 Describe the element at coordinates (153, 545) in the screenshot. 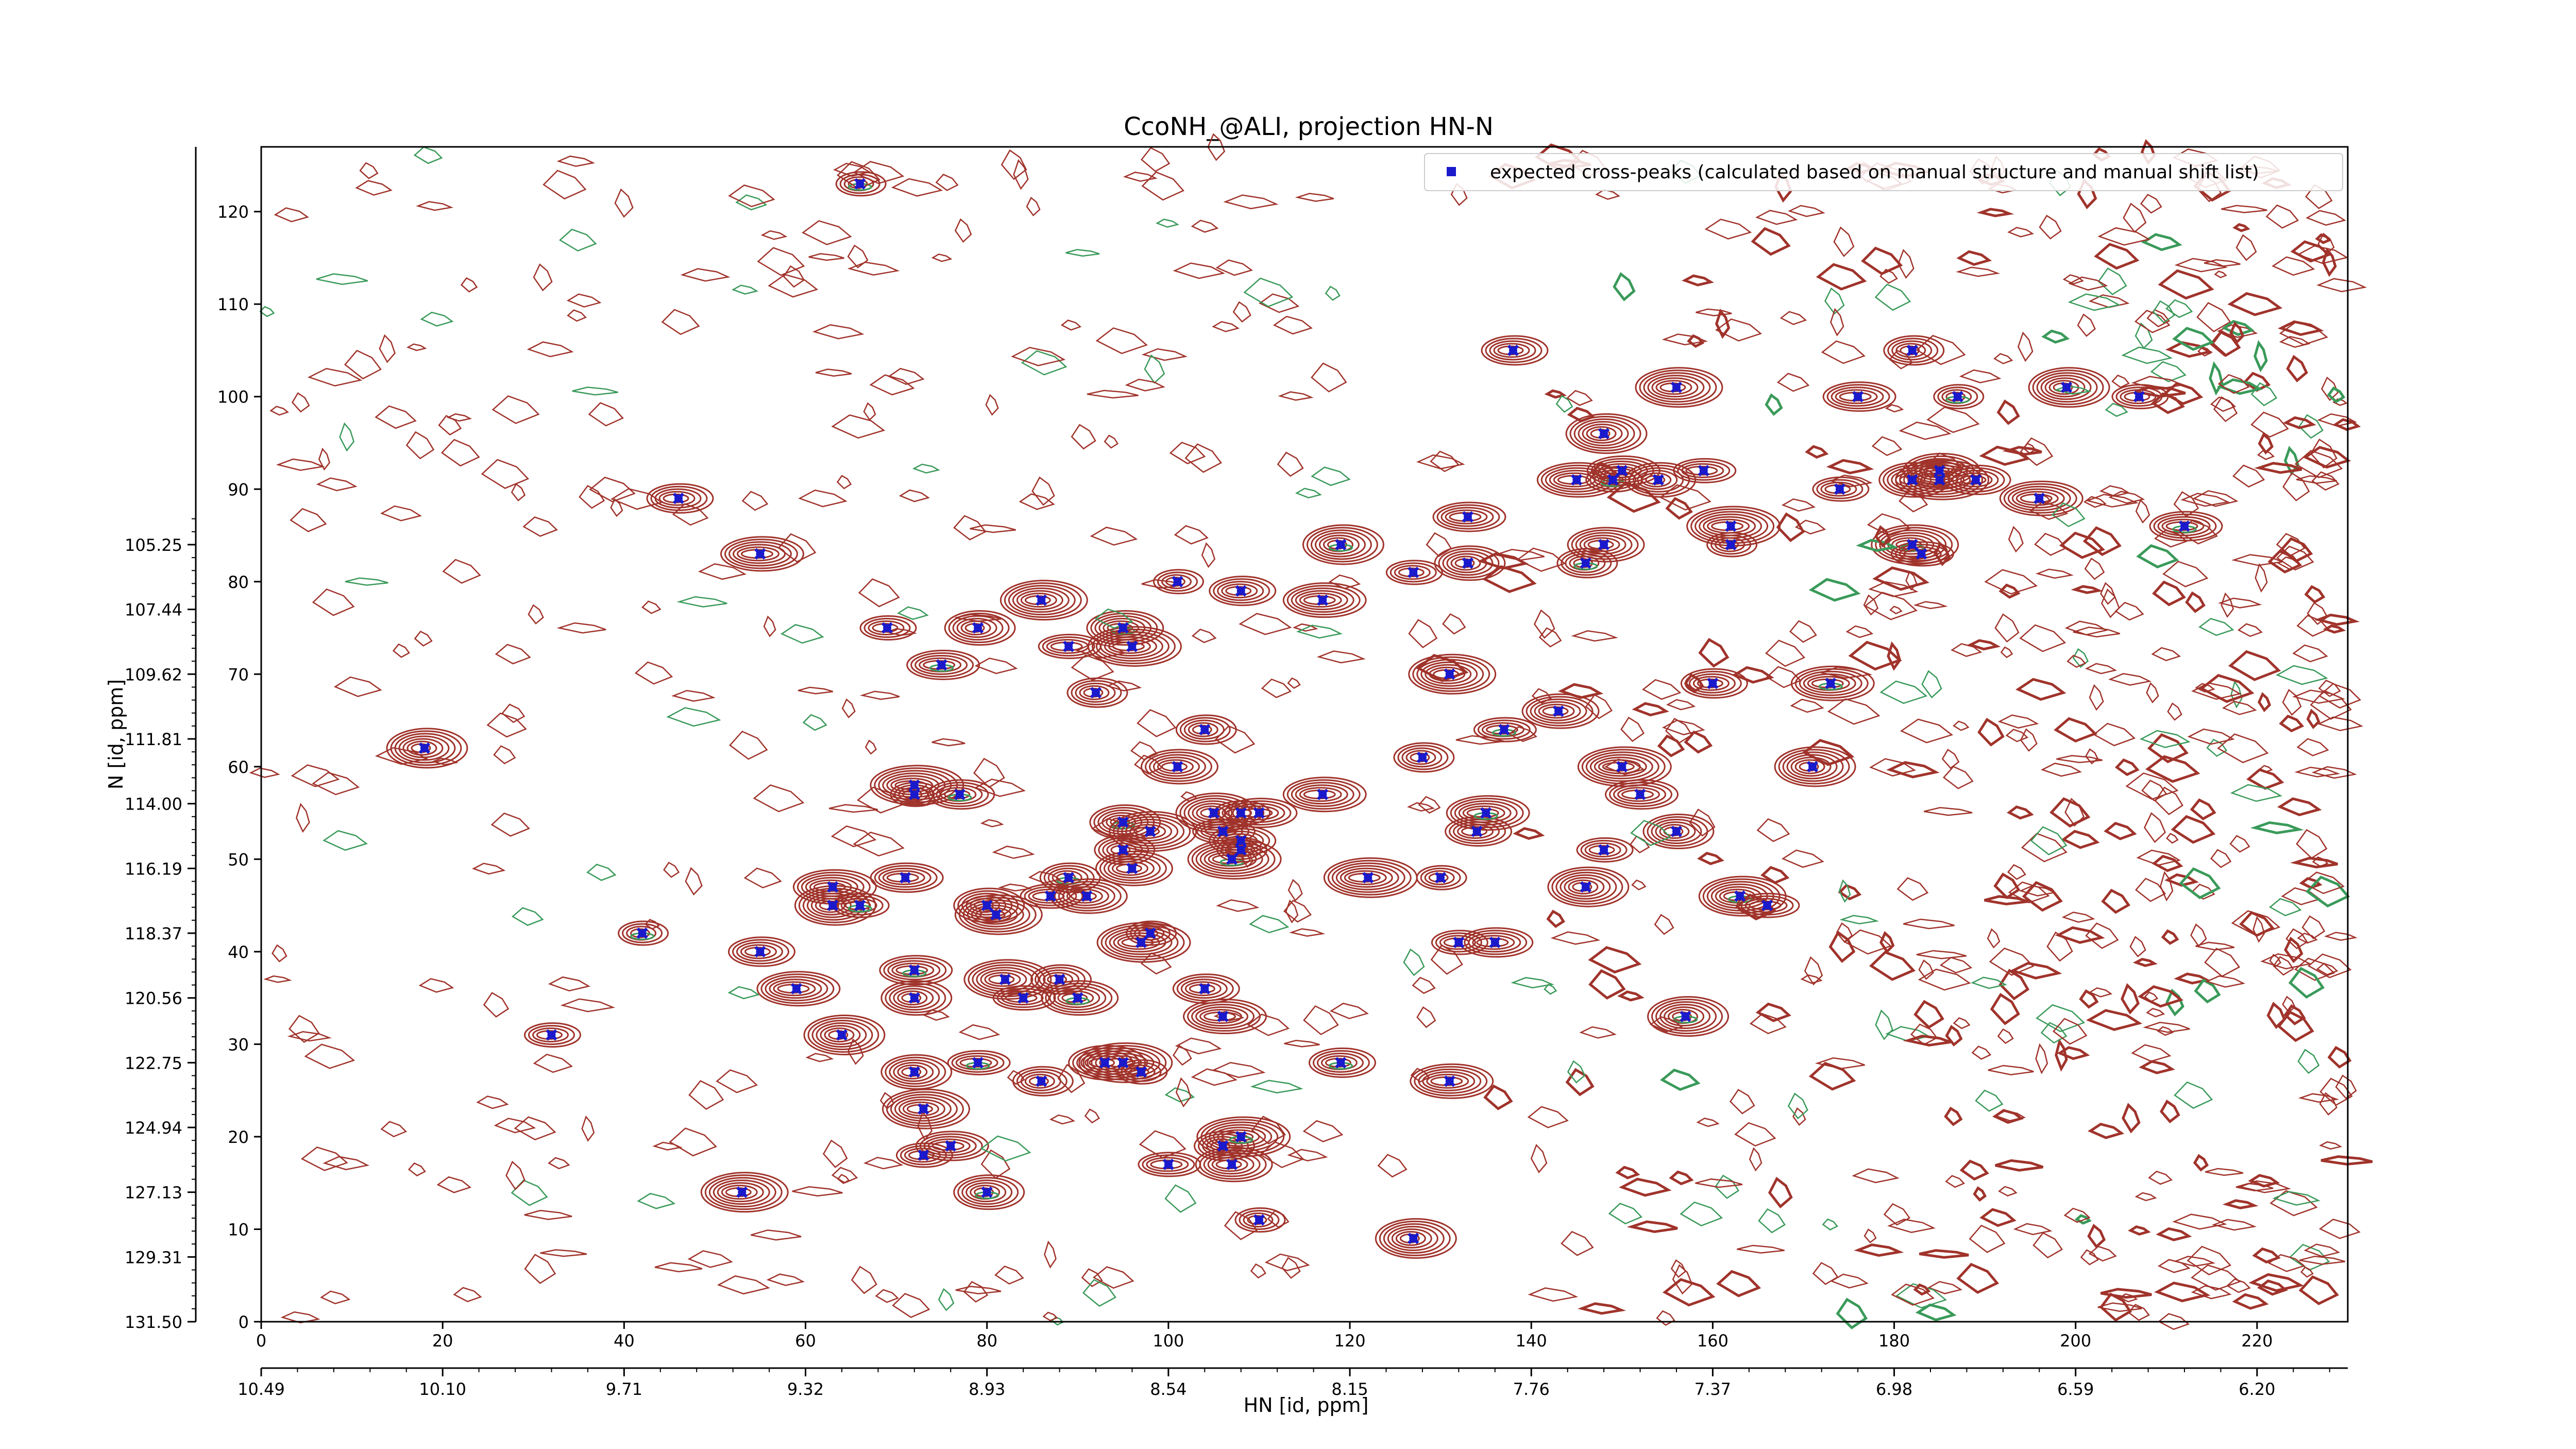

I see `y-ppm-tick-label: 105.25` at that location.